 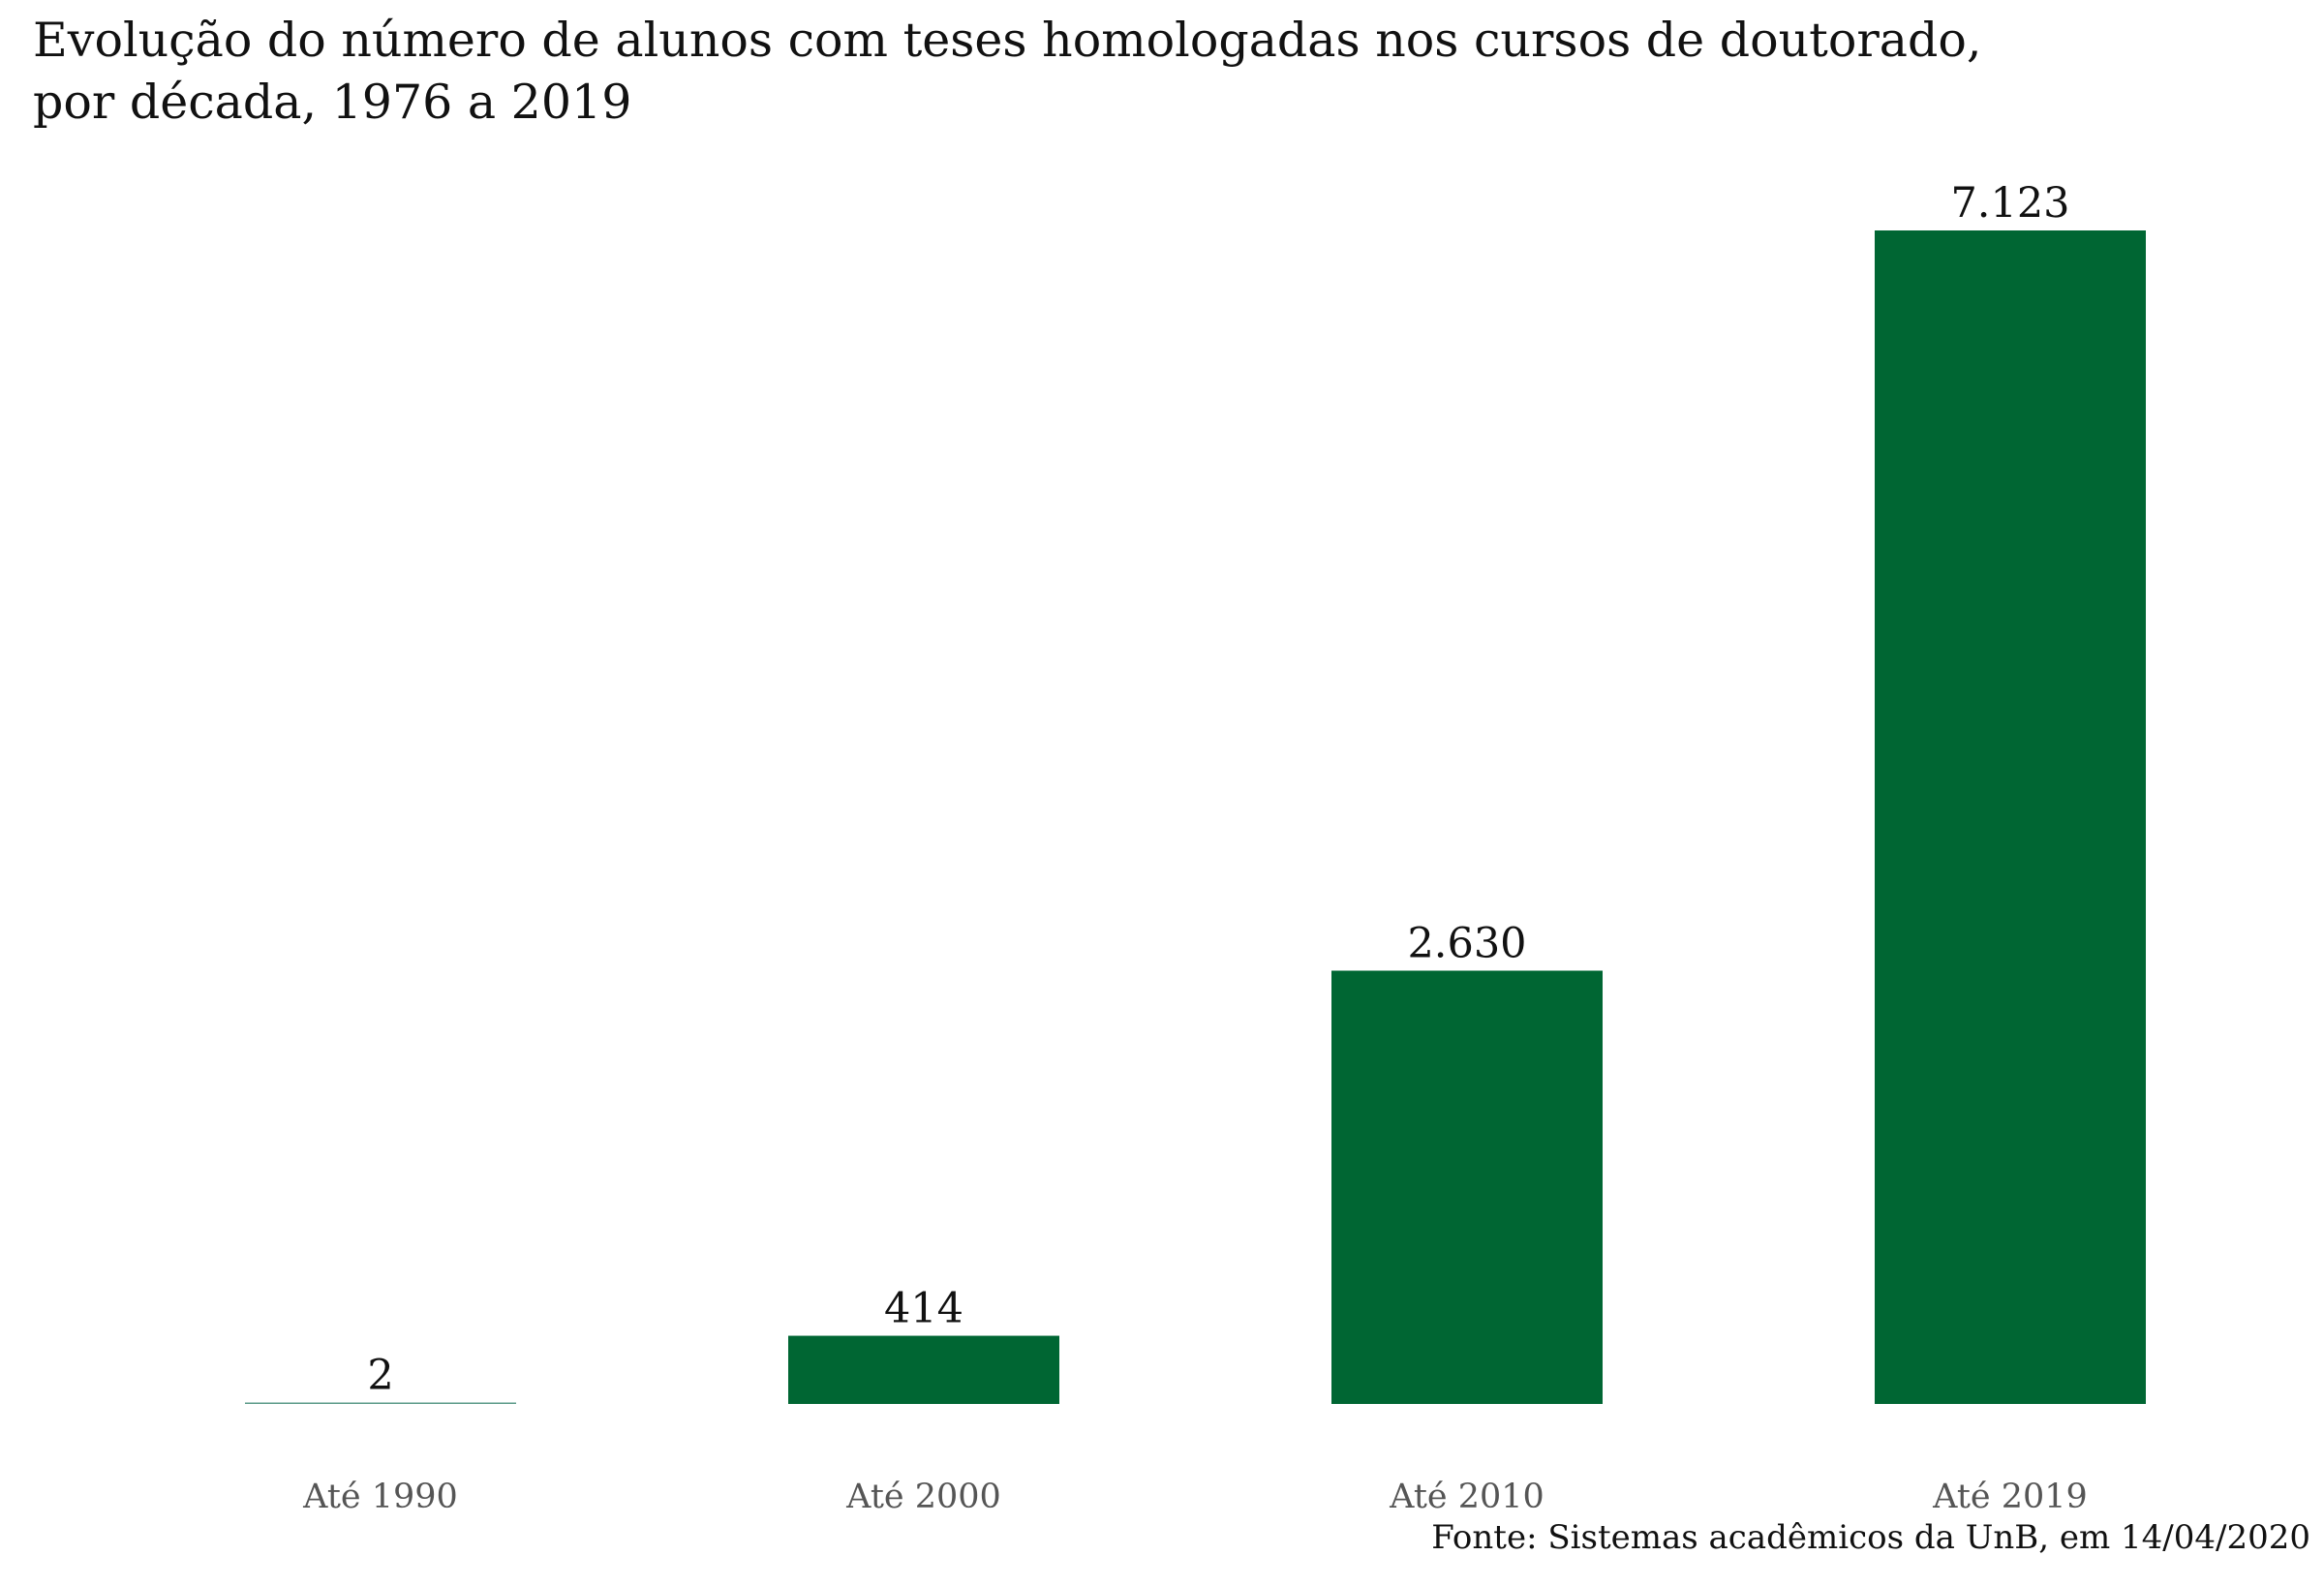 I want to click on value-label-3: 2.630, so click(x=1466, y=943).